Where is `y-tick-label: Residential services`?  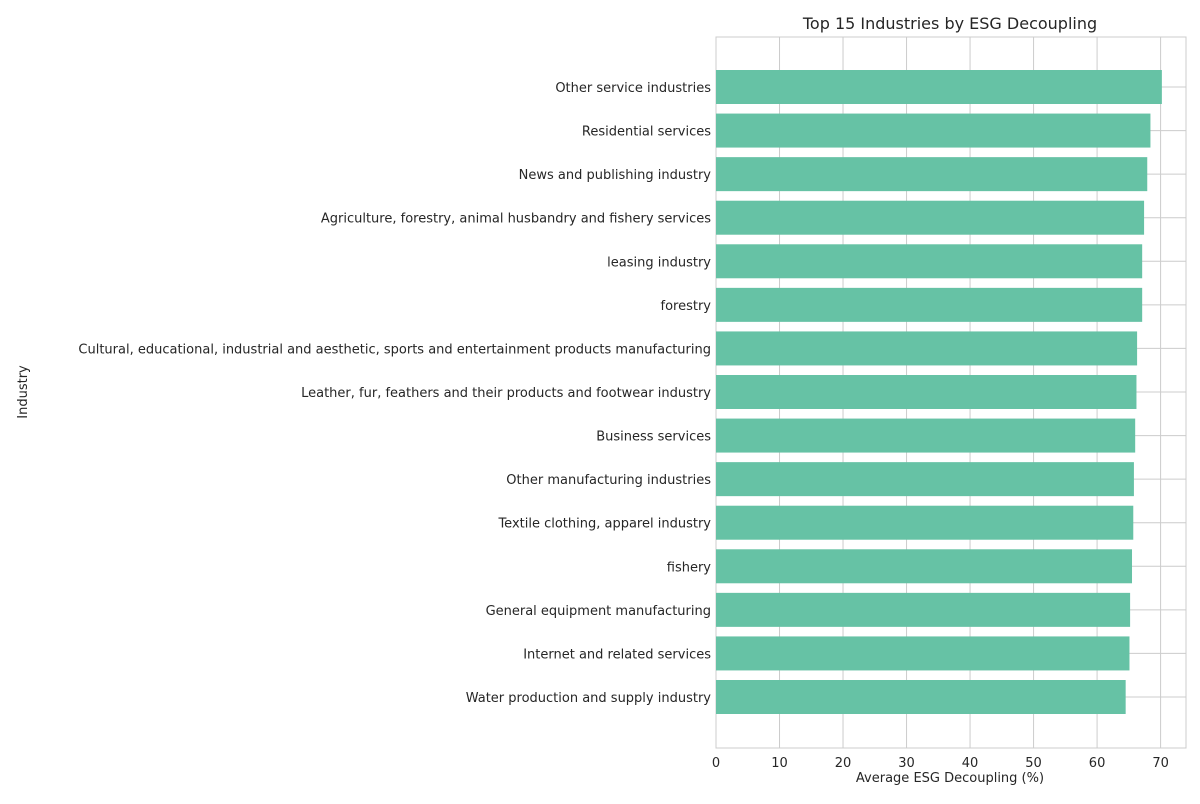
y-tick-label: Residential services is located at coordinates (646, 132).